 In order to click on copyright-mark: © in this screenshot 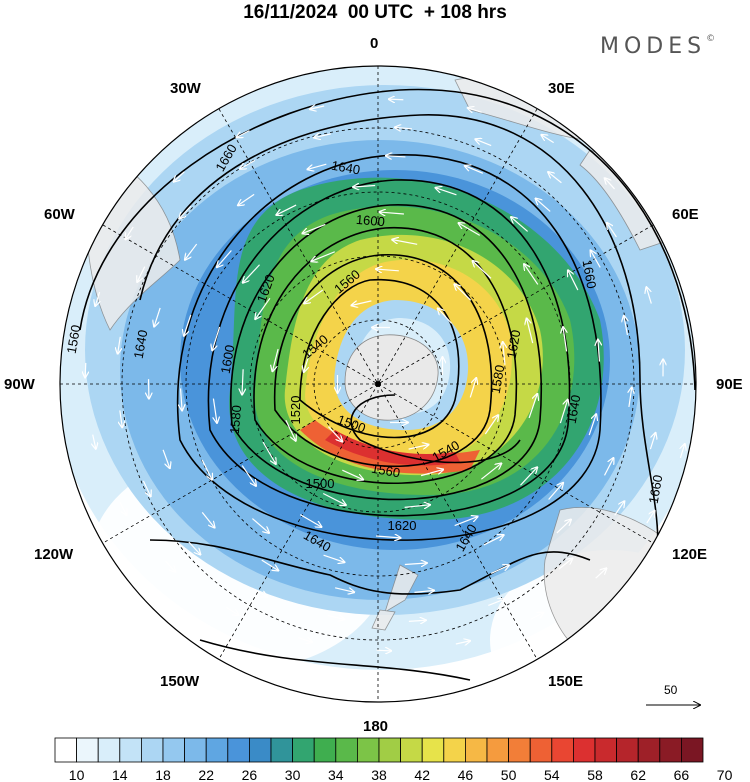, I will do `click(711, 39)`.